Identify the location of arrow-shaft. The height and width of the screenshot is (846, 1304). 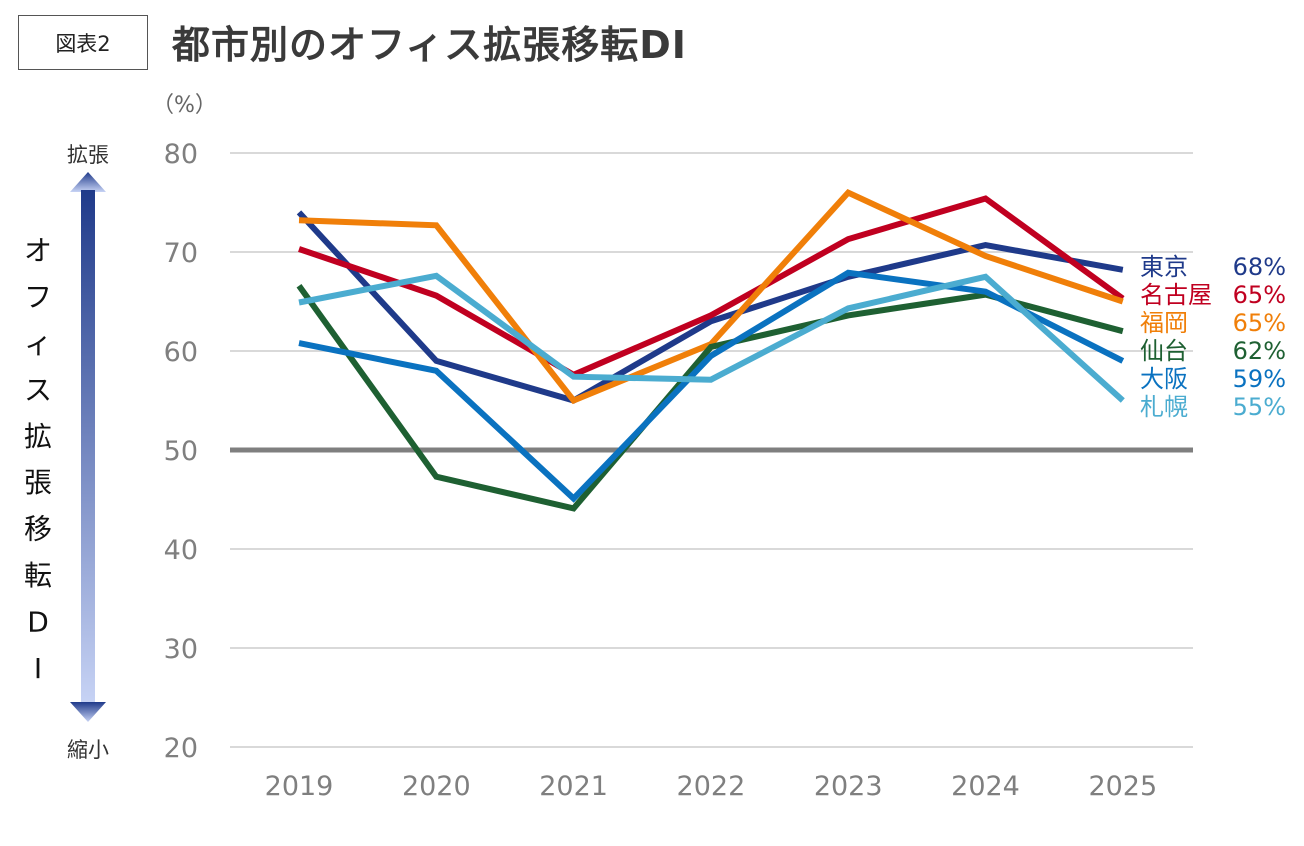
(88, 447).